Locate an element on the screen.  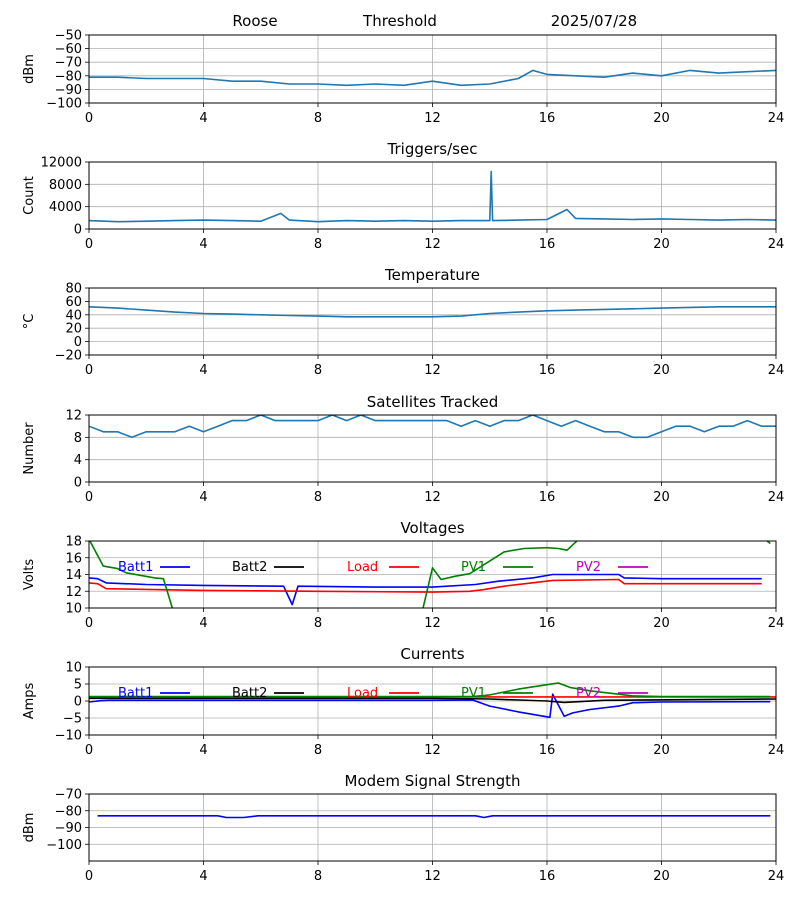
y-tick-label: −60 is located at coordinates (68, 49).